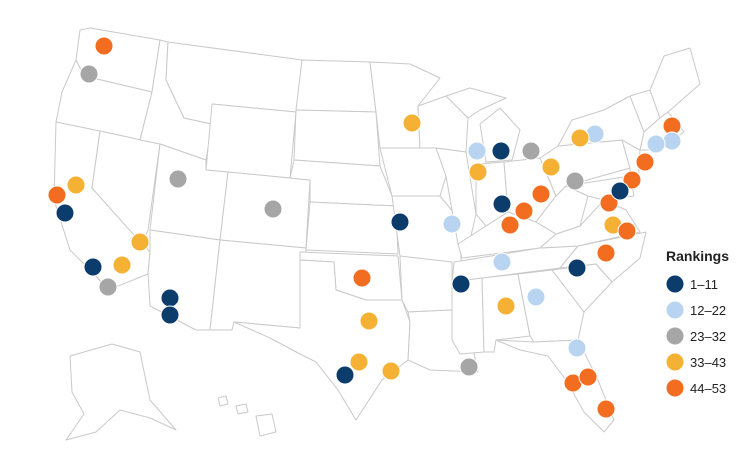  I want to click on state-texas, so click(322, 340).